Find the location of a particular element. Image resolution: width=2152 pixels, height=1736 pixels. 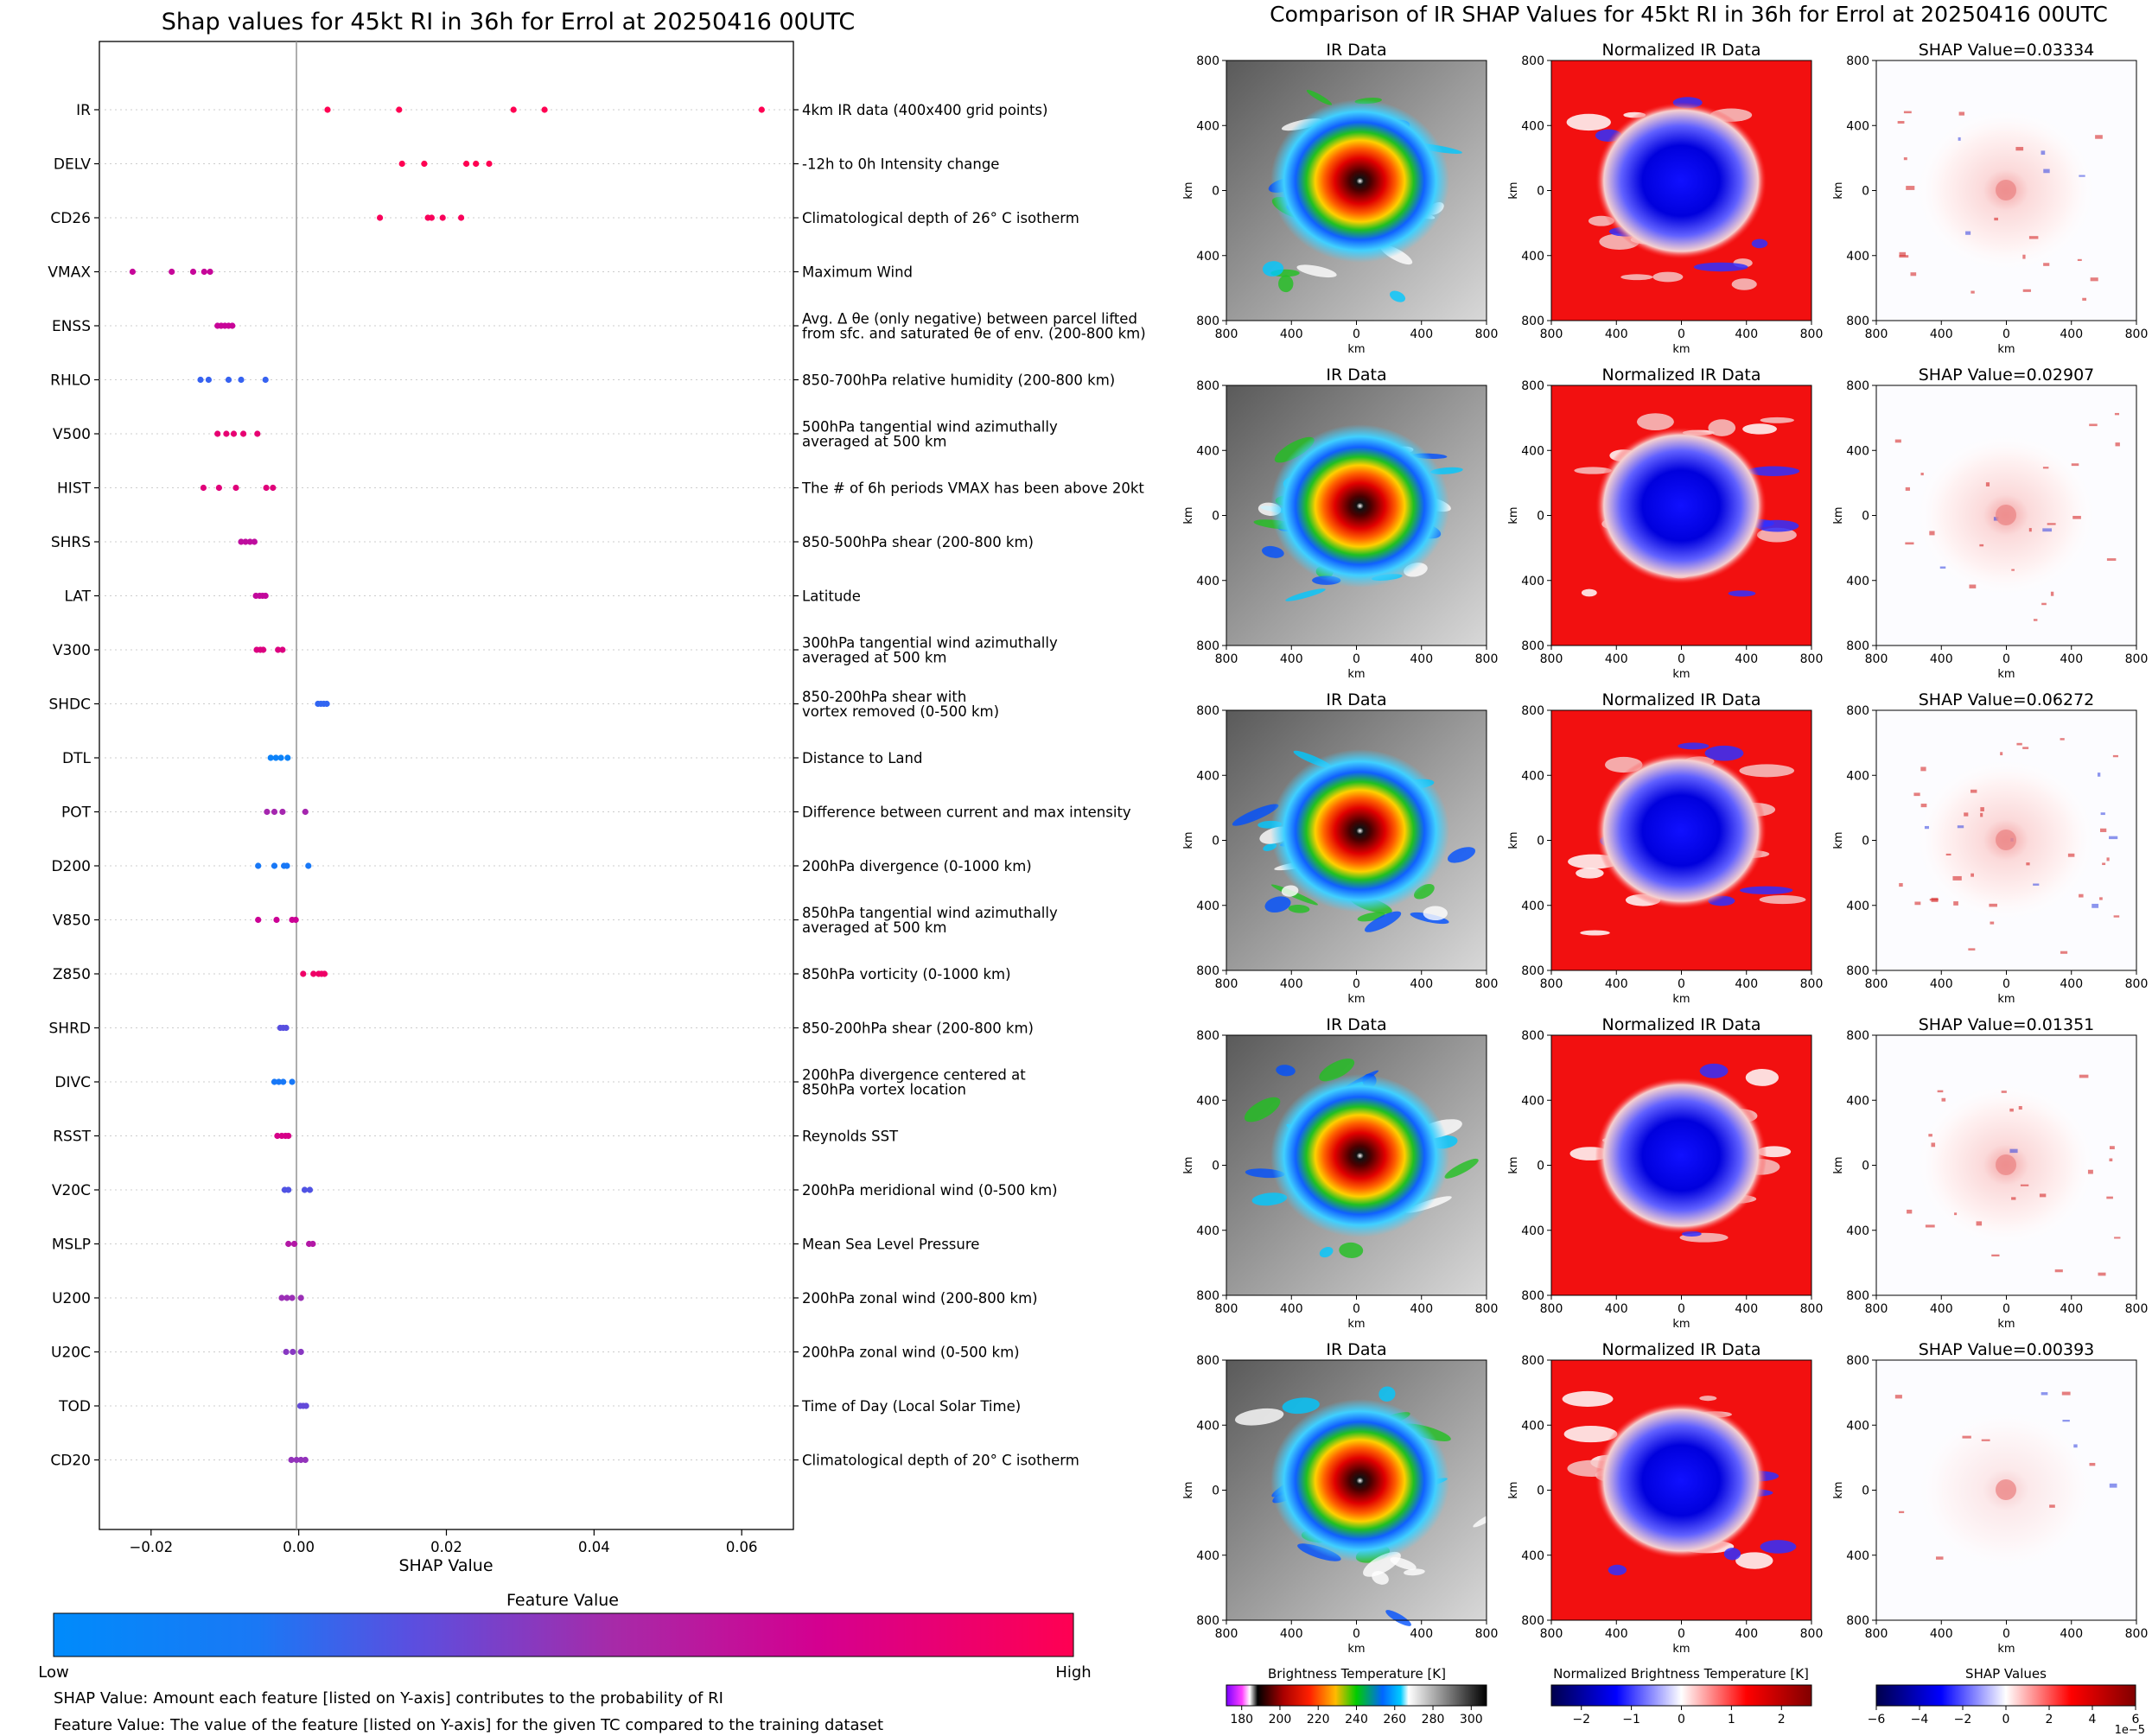

feature-name-label: U20C is located at coordinates (71, 1353).